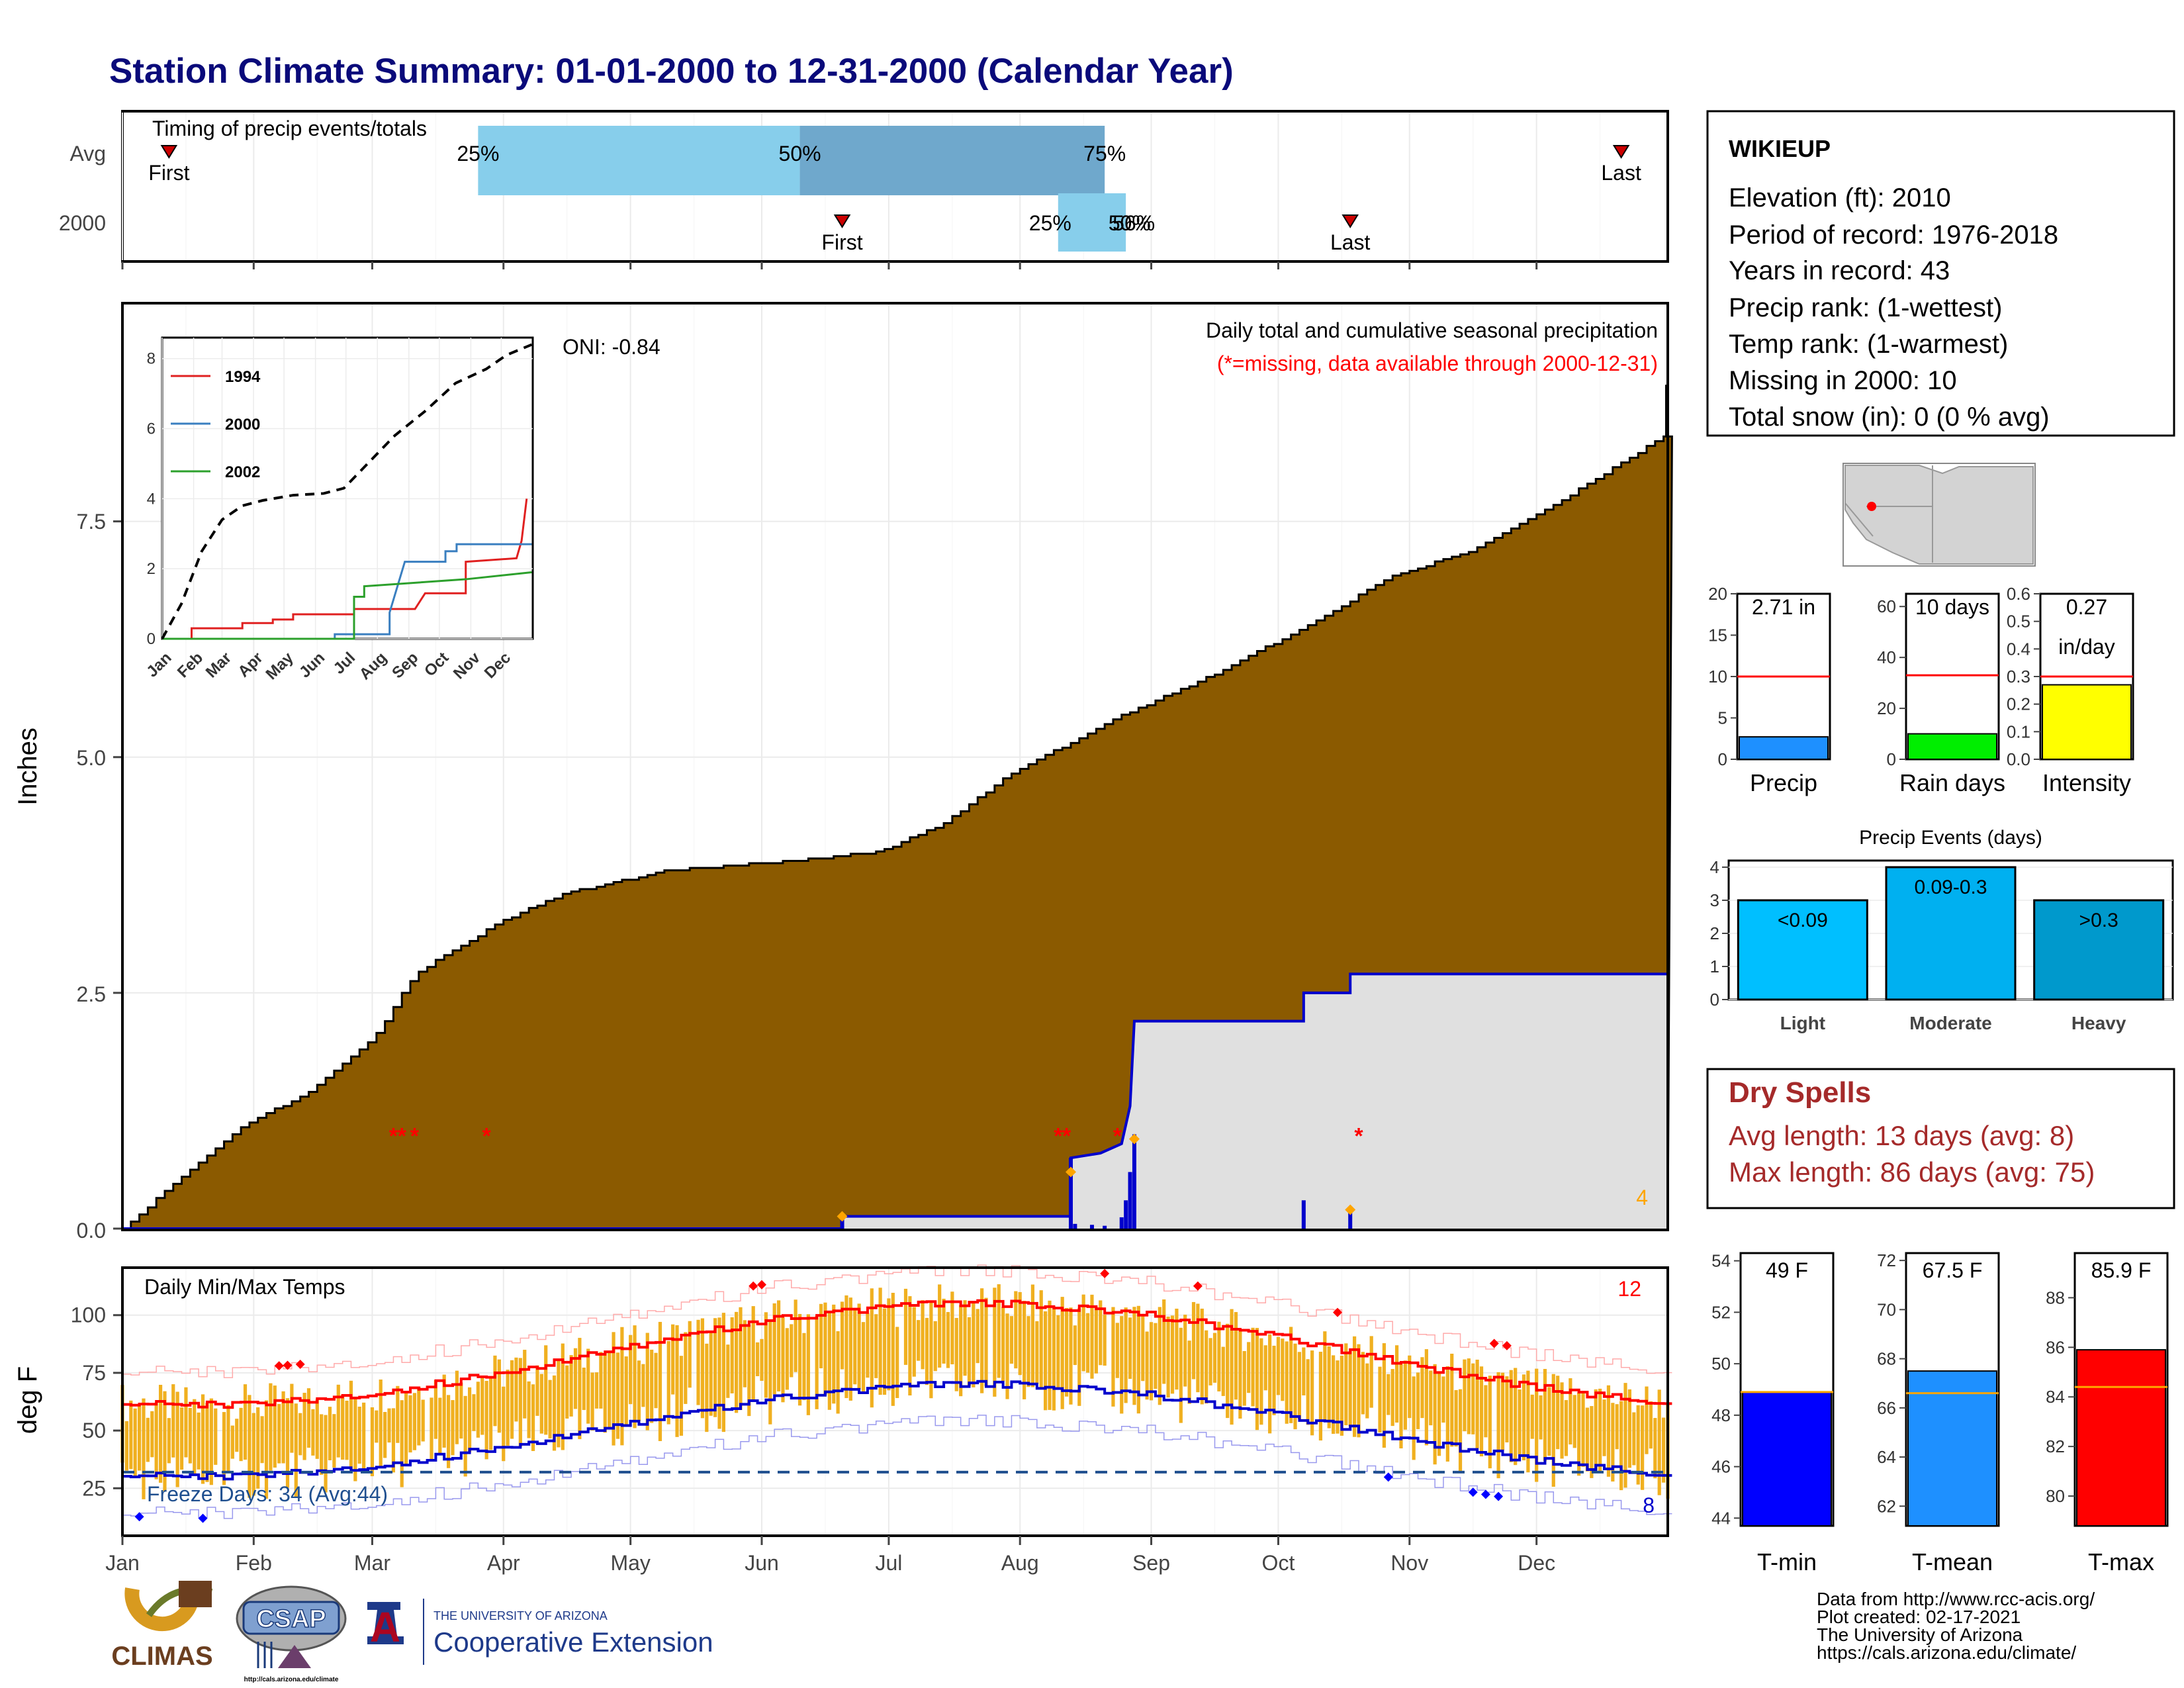 The width and height of the screenshot is (2184, 1688). I want to click on dry-spells-title: Dry Spells, so click(1800, 1092).